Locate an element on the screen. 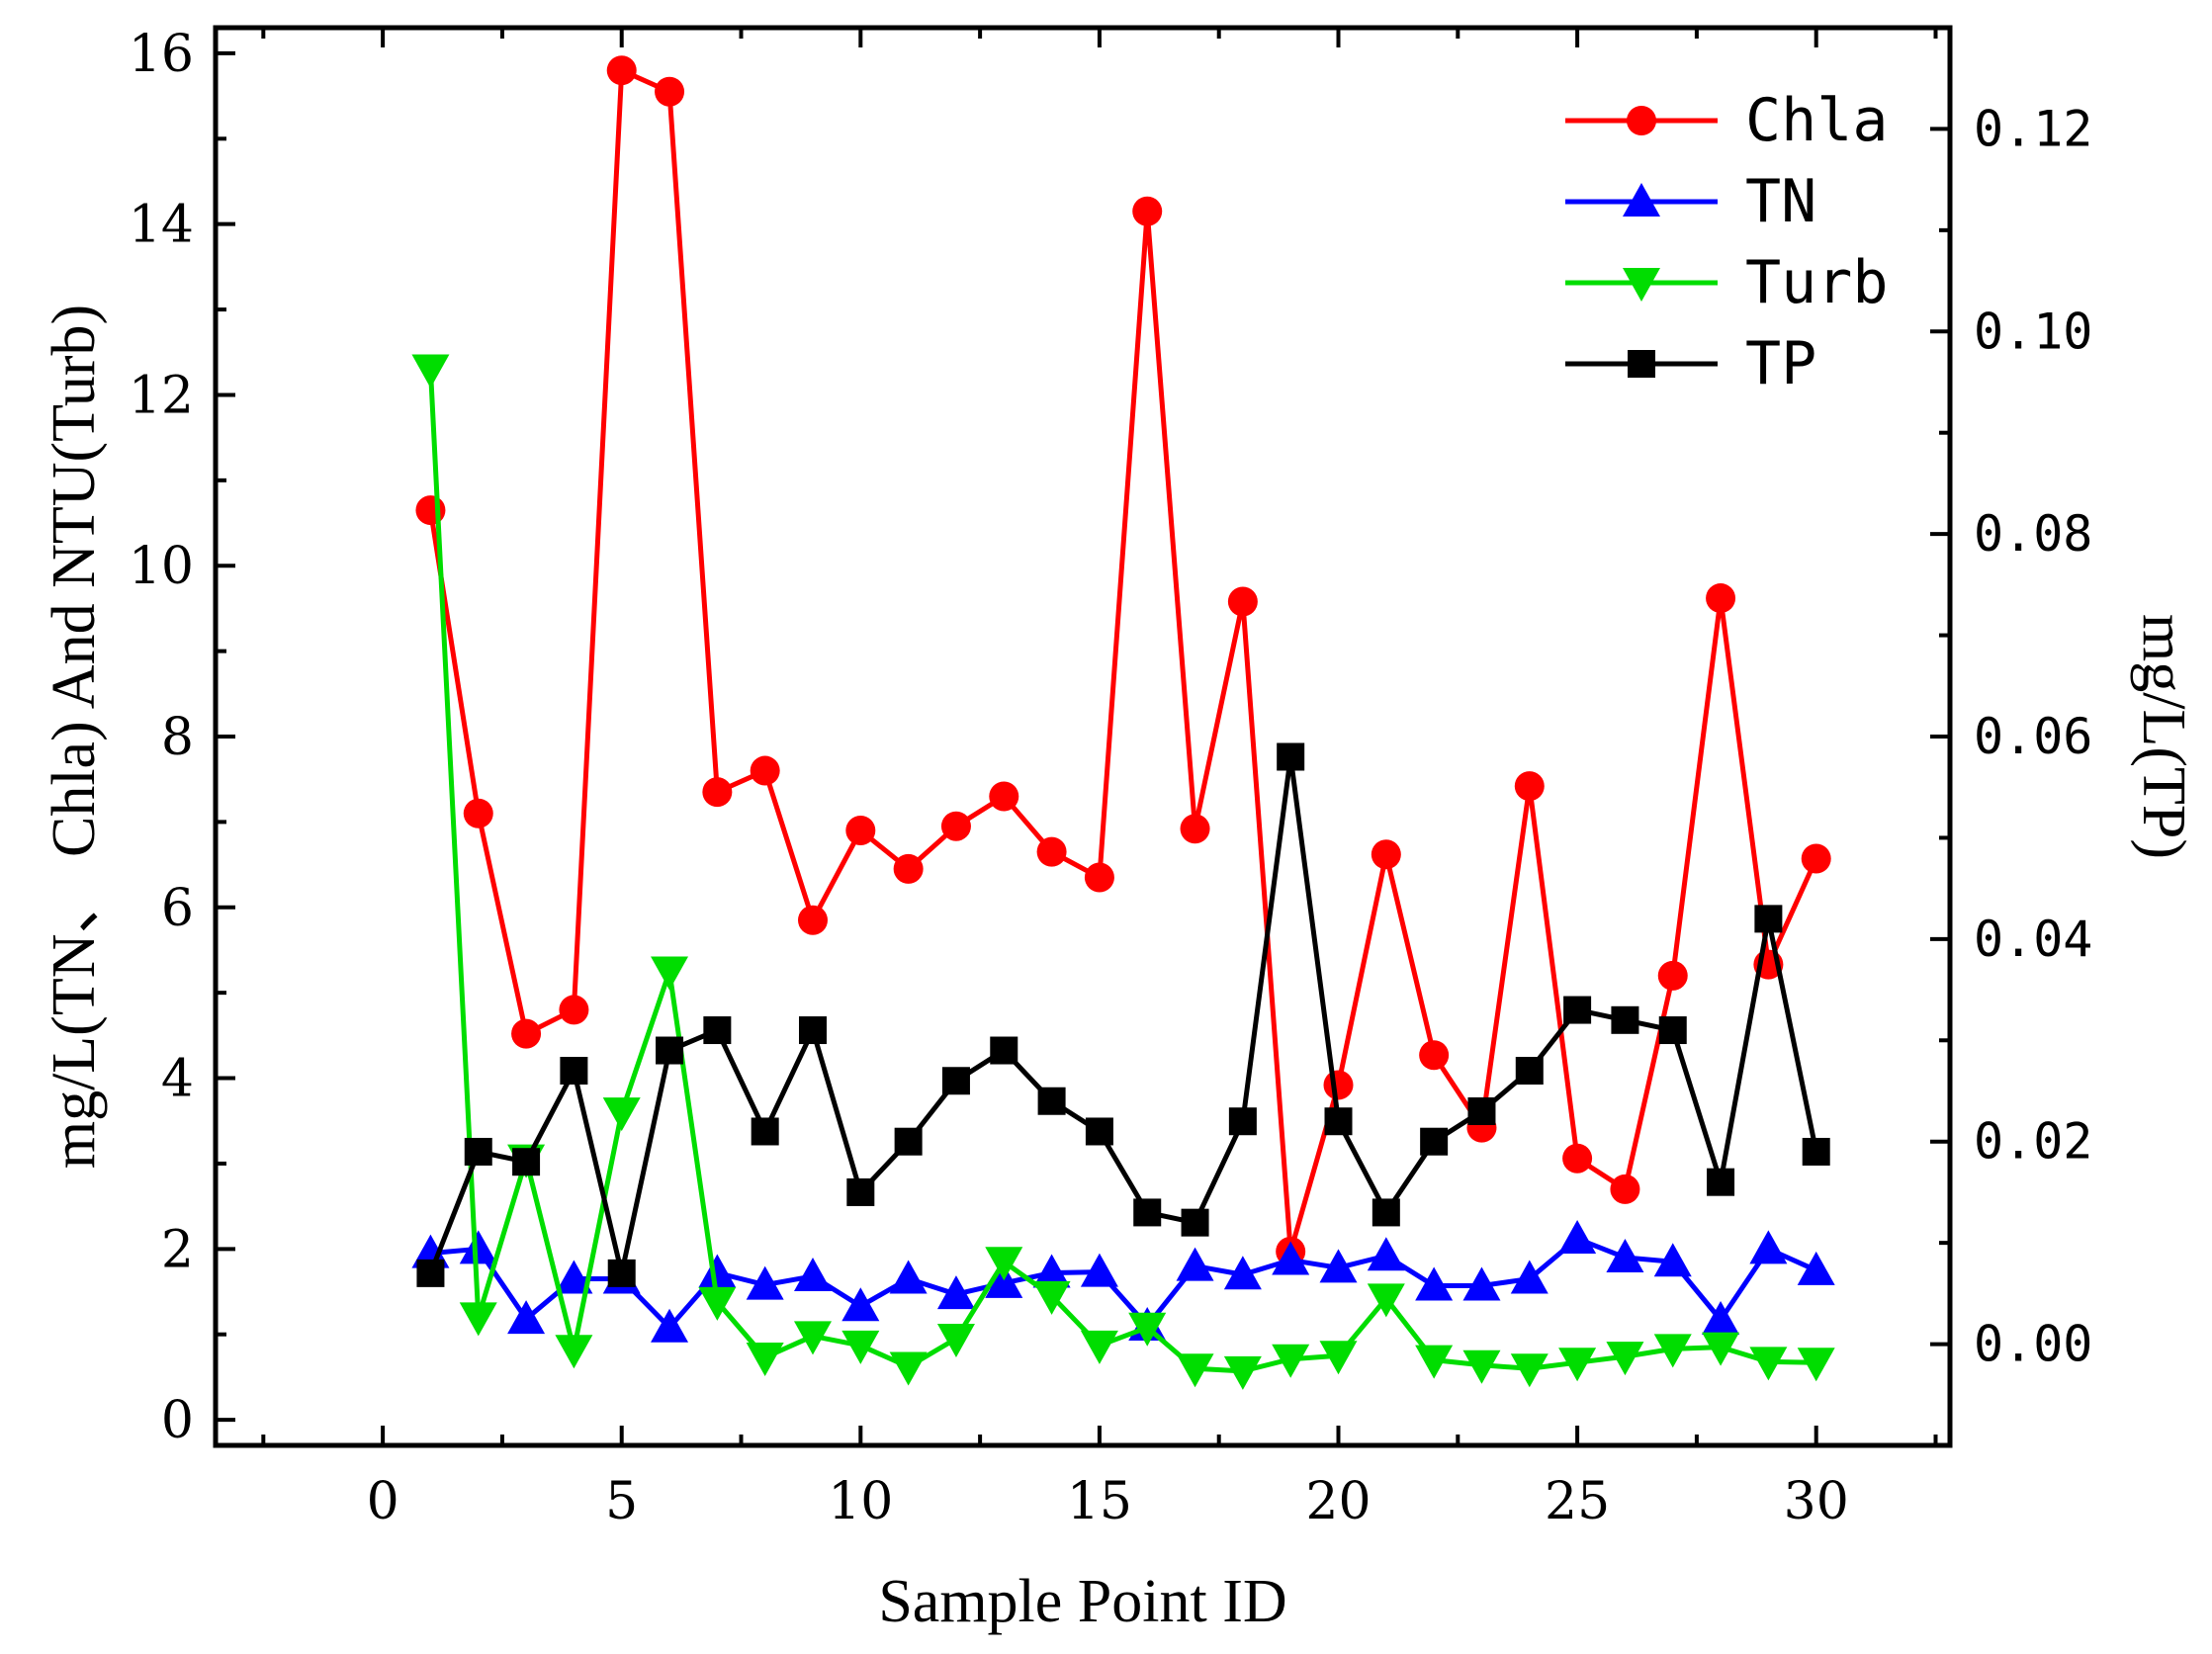 The width and height of the screenshot is (2212, 1654). legend-label: TP is located at coordinates (1781, 363).